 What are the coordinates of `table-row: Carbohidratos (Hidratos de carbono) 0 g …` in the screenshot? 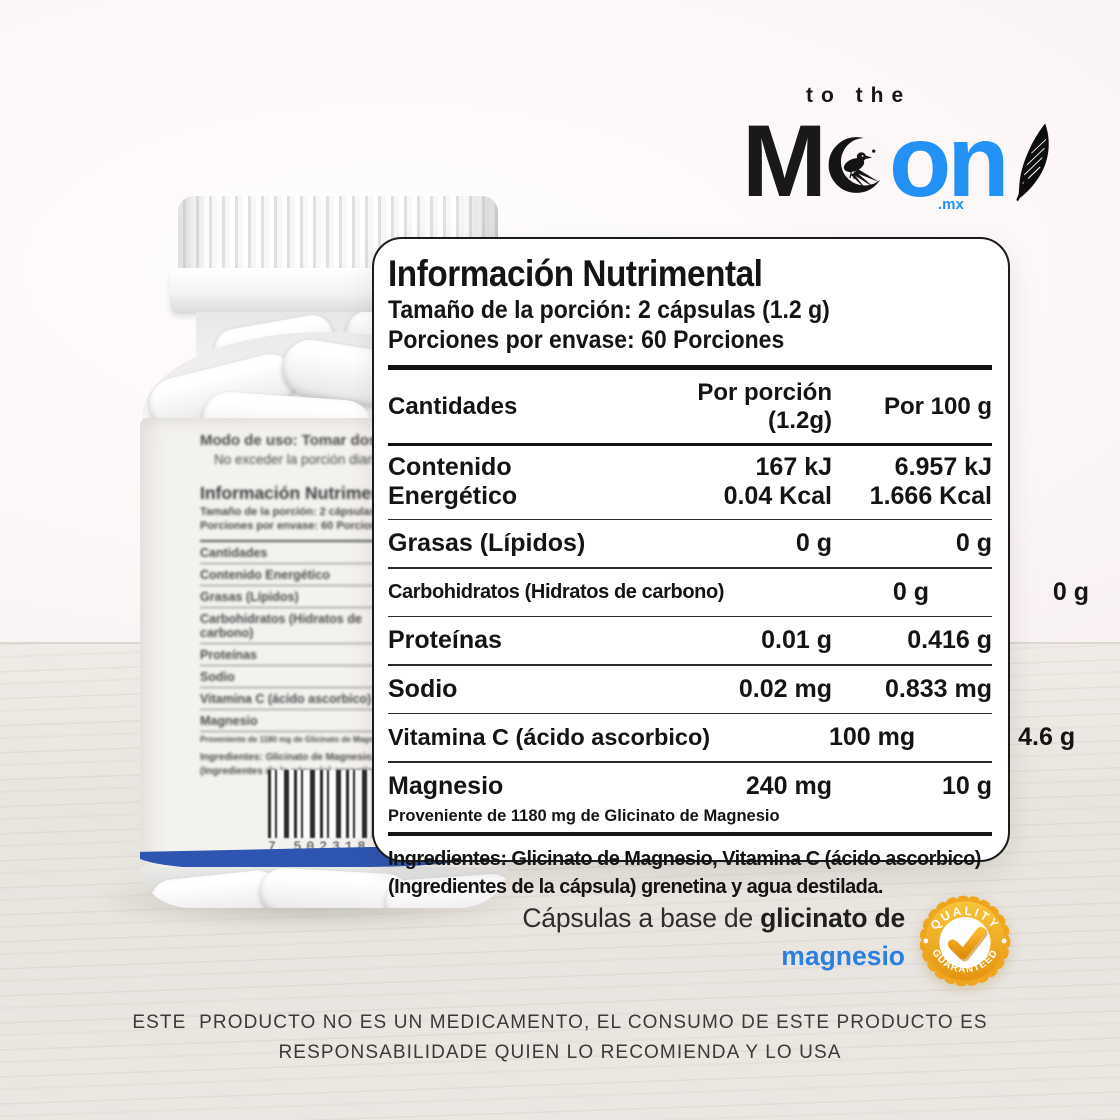 It's located at (739, 591).